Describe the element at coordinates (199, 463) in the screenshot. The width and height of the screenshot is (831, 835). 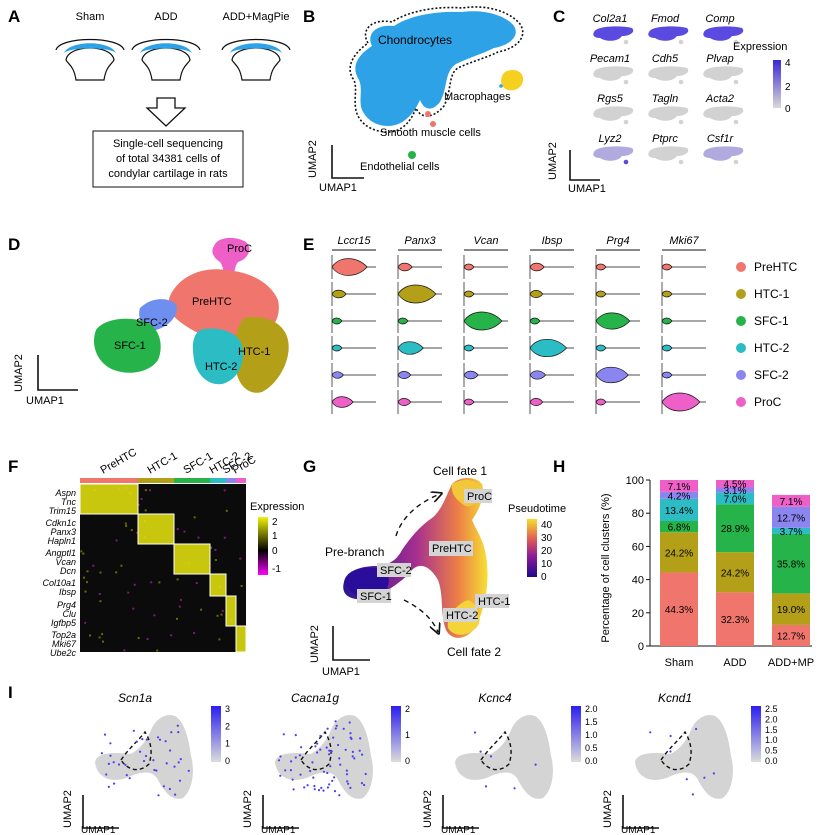
I see `cluster-header-label: SFC-1` at that location.